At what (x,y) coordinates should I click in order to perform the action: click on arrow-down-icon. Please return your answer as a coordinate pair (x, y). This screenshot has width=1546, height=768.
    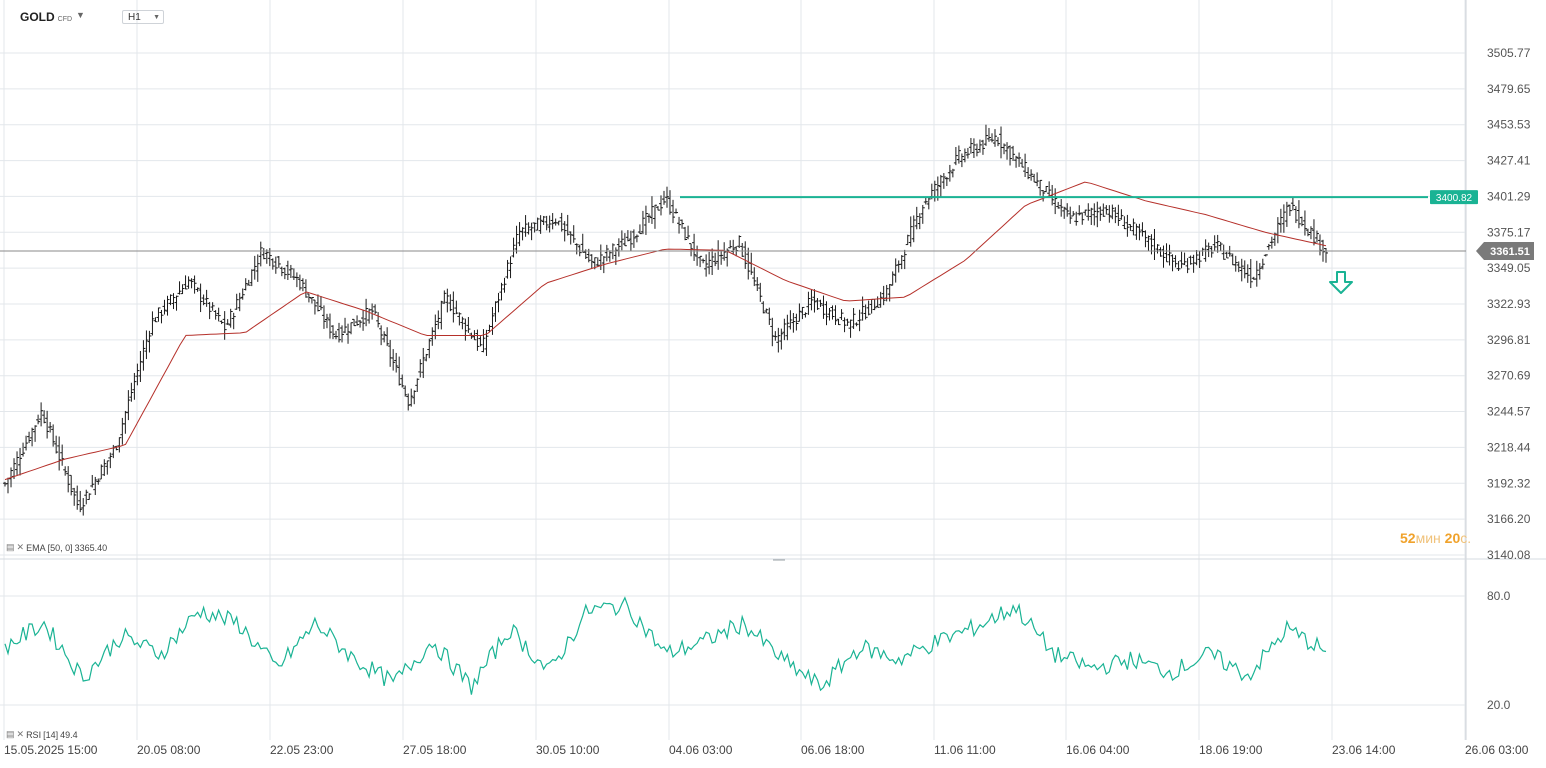
    Looking at the image, I should click on (1341, 282).